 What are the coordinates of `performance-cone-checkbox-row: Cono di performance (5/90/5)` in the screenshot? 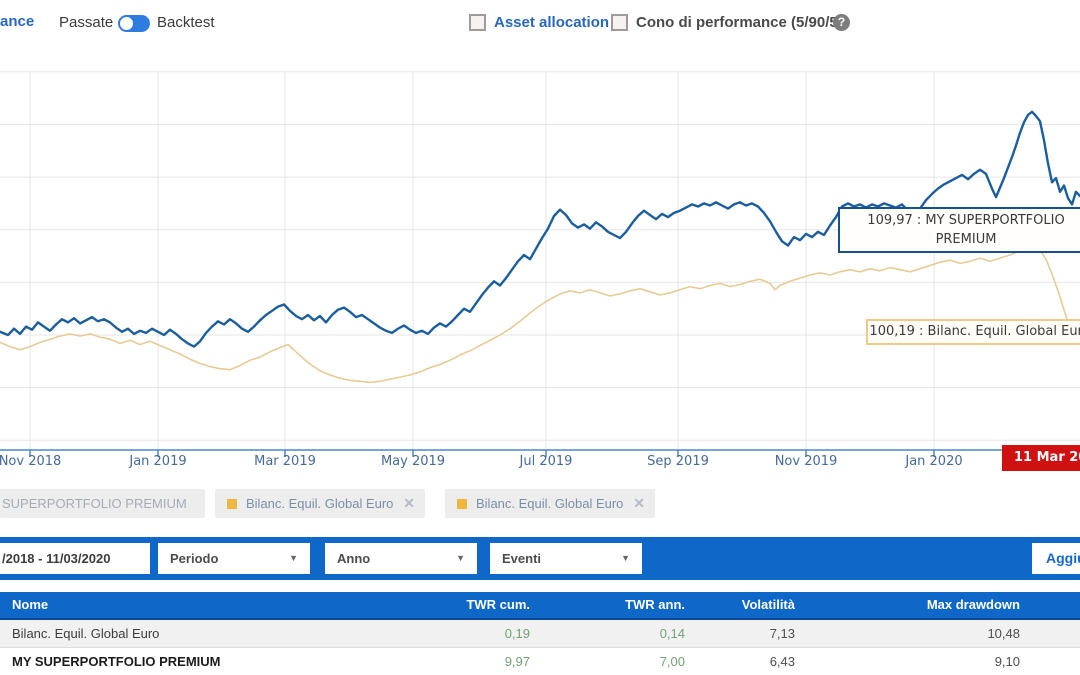 It's located at (727, 22).